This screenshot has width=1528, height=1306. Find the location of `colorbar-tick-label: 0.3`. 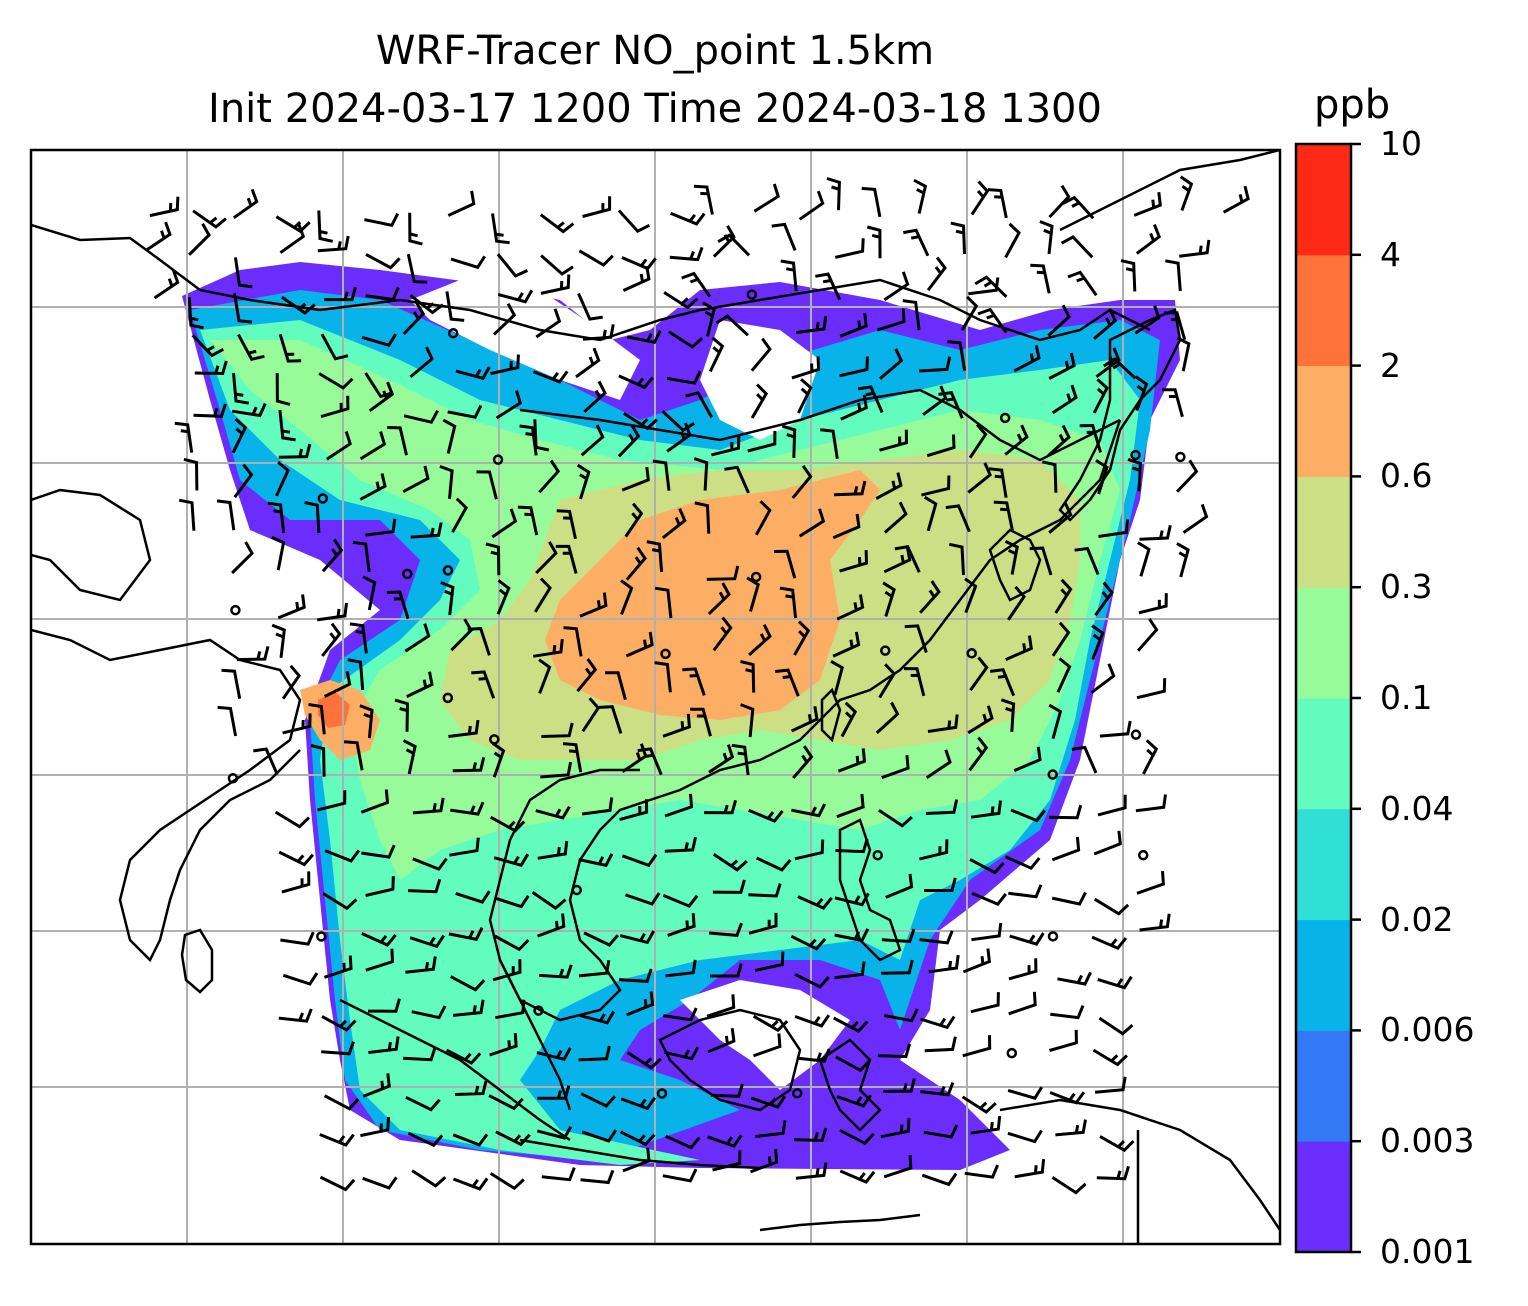

colorbar-tick-label: 0.3 is located at coordinates (1406, 587).